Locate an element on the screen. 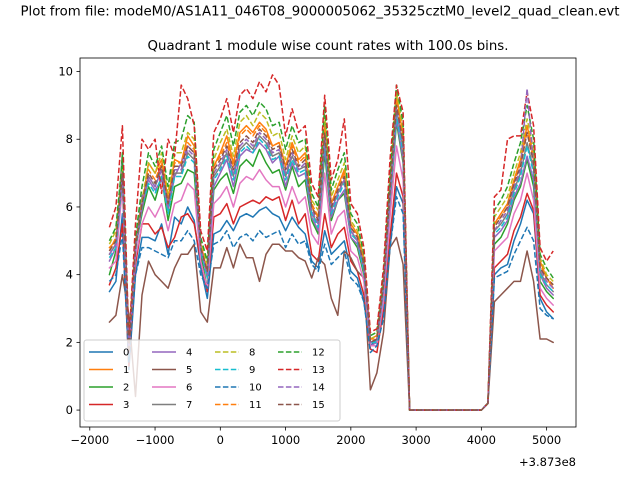 The width and height of the screenshot is (640, 480). y-tick-label: 6 is located at coordinates (69, 207).